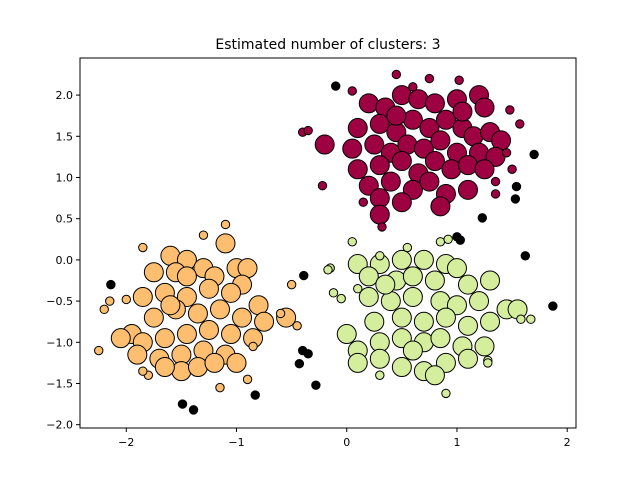  Describe the element at coordinates (327, 45) in the screenshot. I see `chart-title: Estimated number of clusters: 3` at that location.